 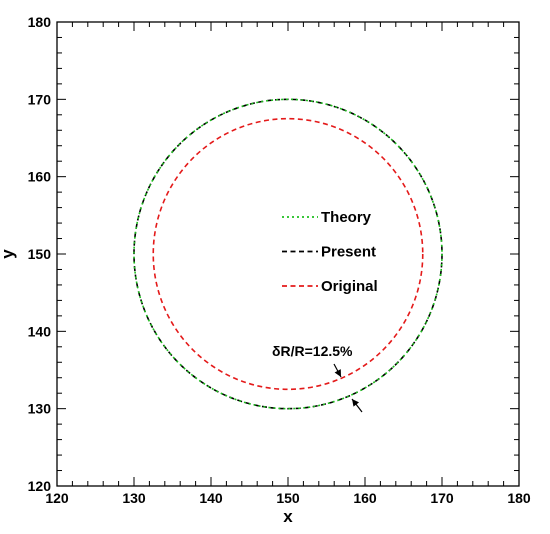 I want to click on x-tick-label: 150, so click(x=288, y=498).